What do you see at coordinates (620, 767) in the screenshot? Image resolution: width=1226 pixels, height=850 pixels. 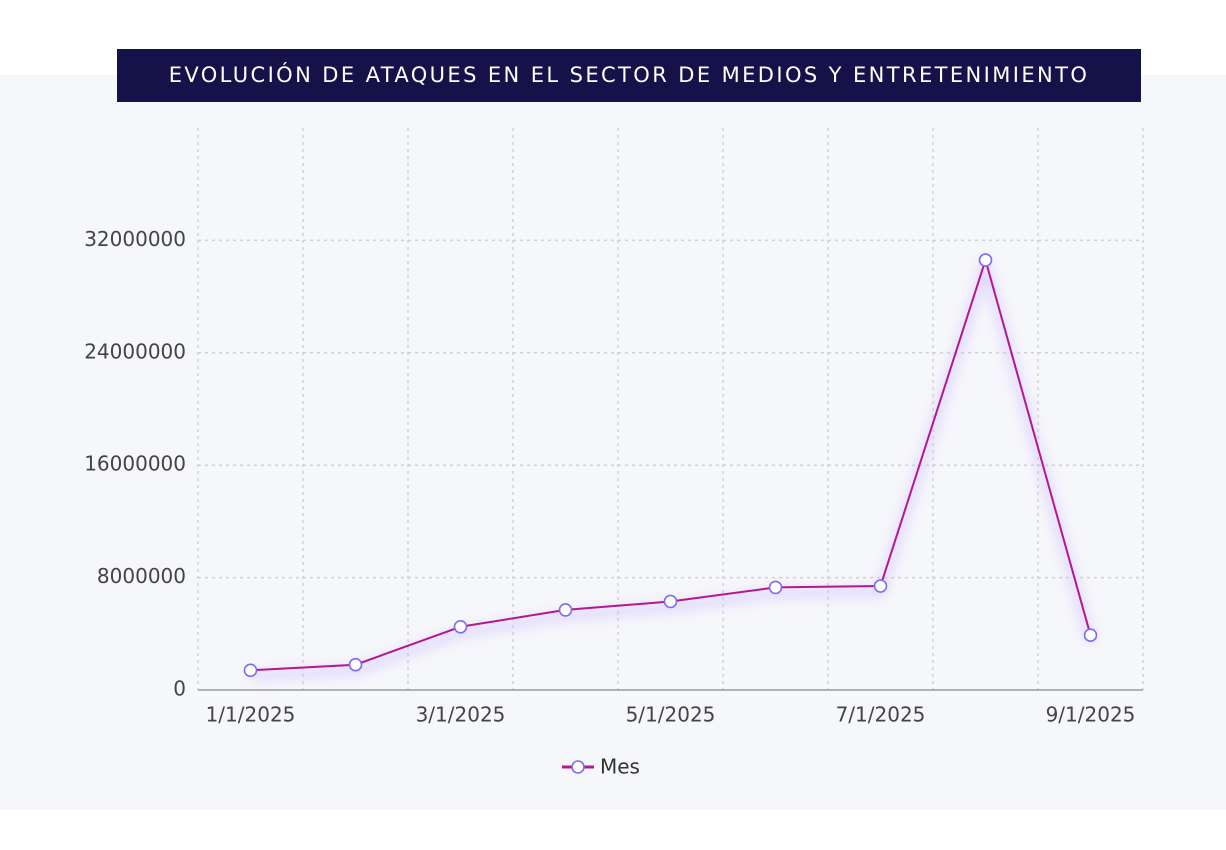 I see `legend-label: Mes` at bounding box center [620, 767].